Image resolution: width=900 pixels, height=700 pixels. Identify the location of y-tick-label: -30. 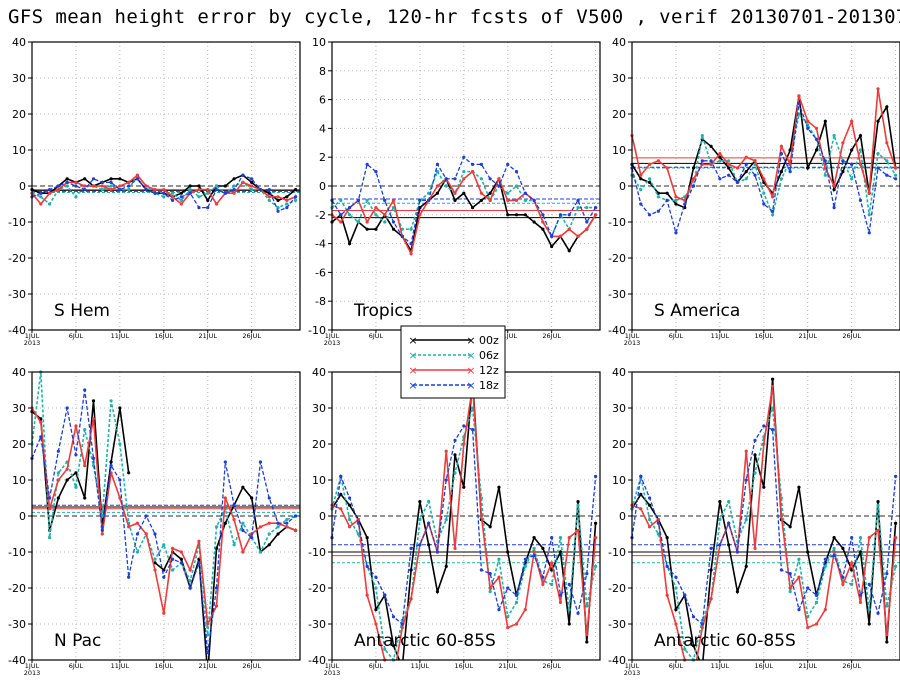
(617, 294).